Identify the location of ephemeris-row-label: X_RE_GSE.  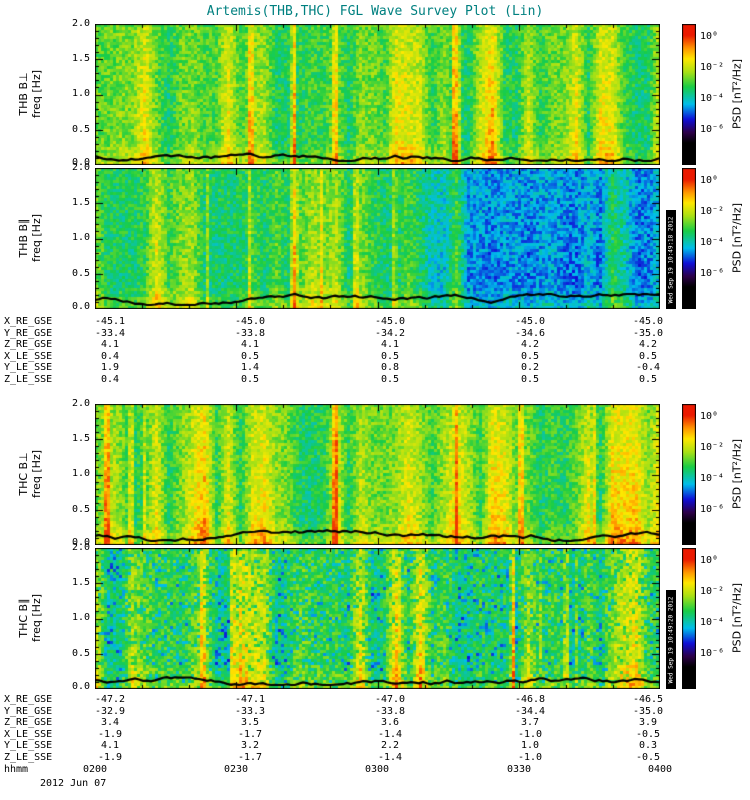
(28, 699).